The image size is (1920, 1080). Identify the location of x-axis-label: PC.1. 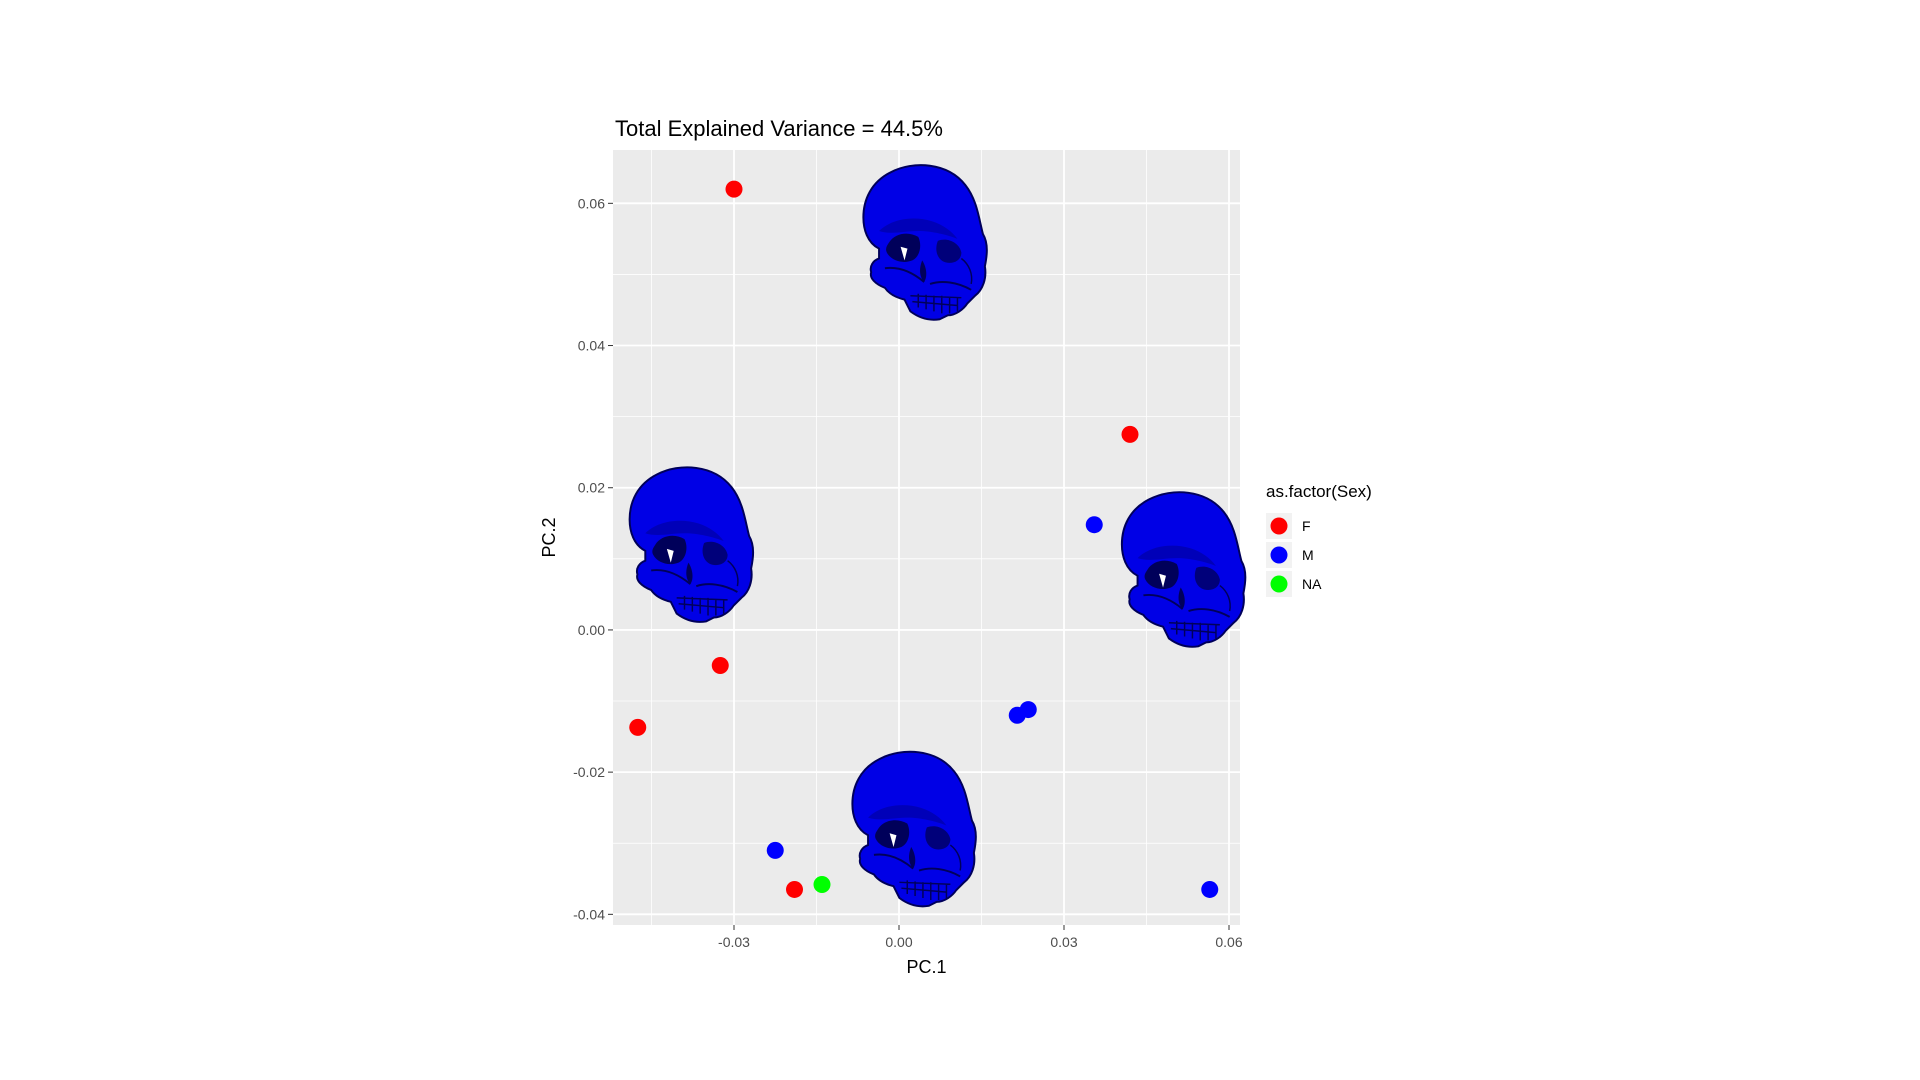
(926, 967).